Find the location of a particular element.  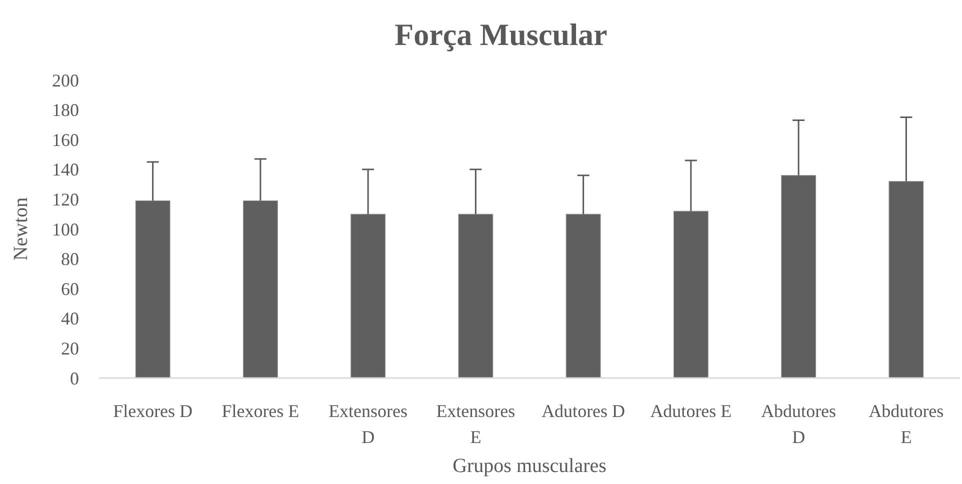

y-tick-label: 100 is located at coordinates (65, 229).